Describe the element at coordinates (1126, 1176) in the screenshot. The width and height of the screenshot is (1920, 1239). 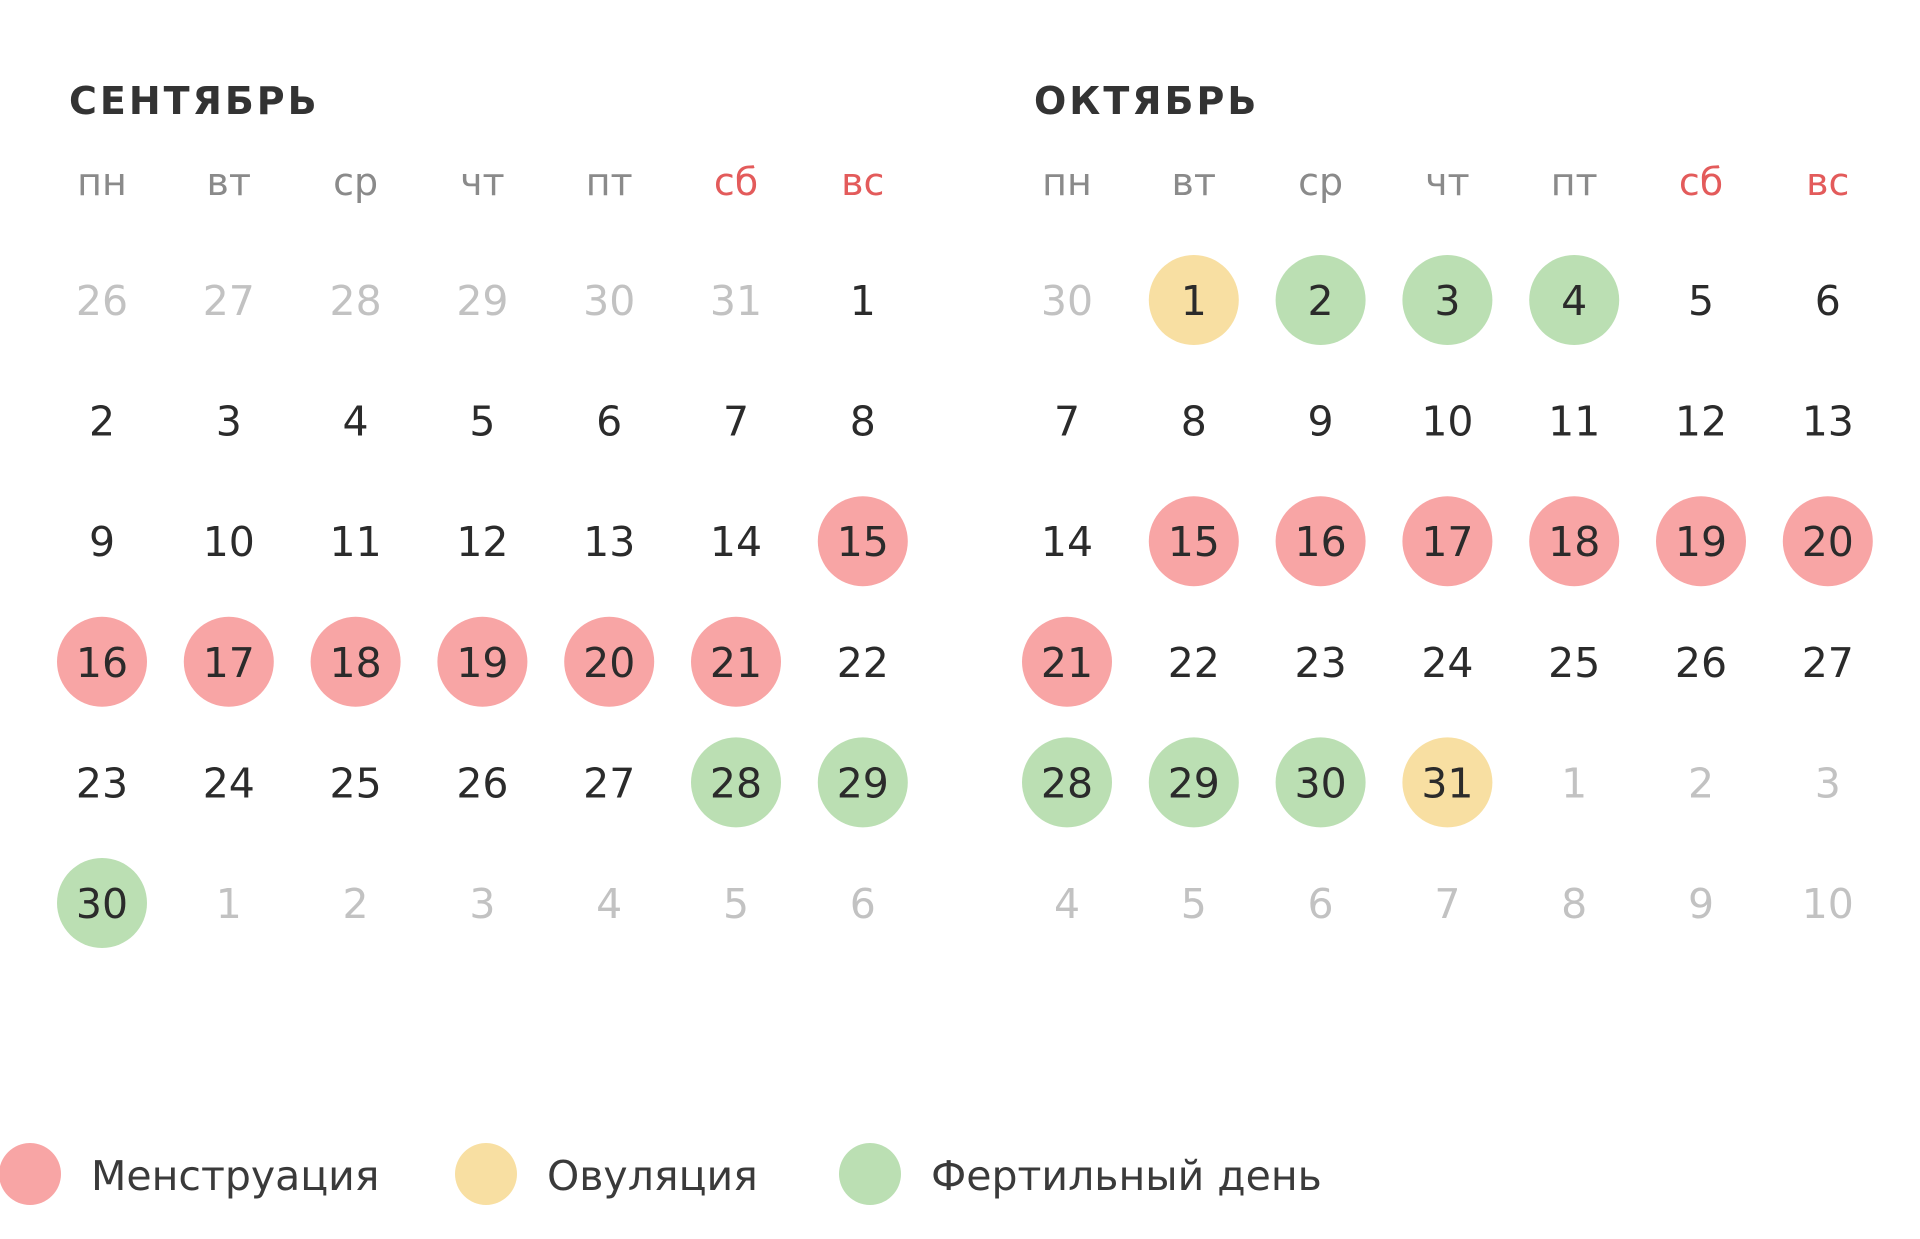
I see `legend-label: Фертильный день` at that location.